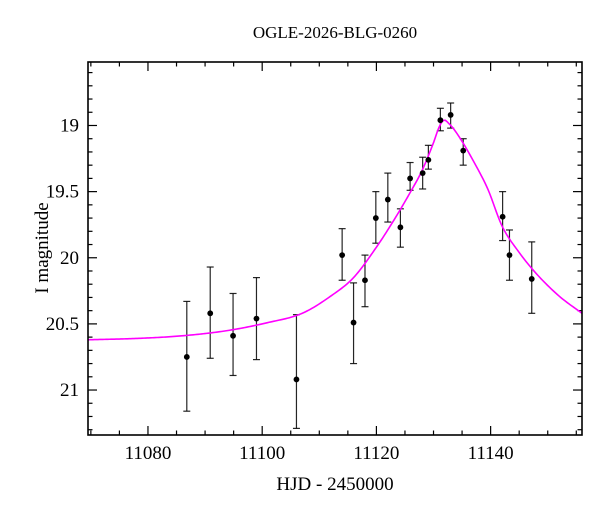 This screenshot has height=512, width=600. What do you see at coordinates (69, 125) in the screenshot?
I see `y-tick-label: 19` at bounding box center [69, 125].